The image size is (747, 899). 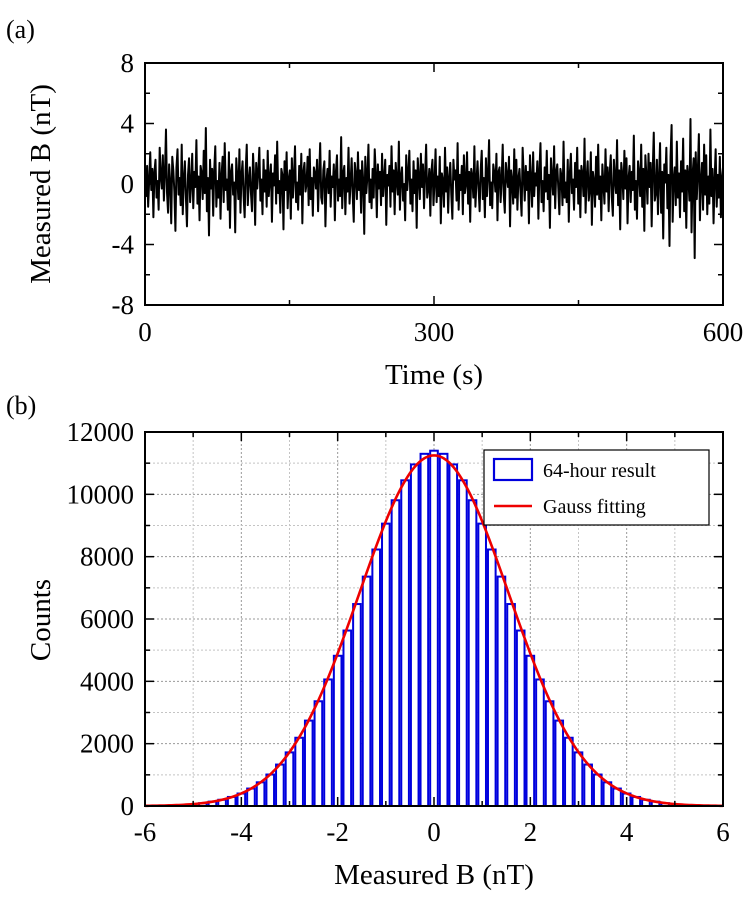 I want to click on panel-b-x-tick-label: 6, so click(x=723, y=832).